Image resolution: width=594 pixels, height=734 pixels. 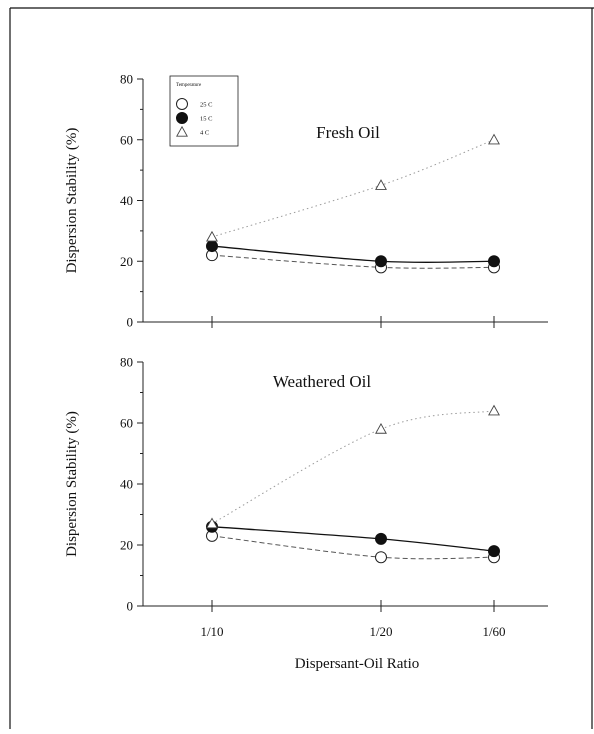 I want to click on weathered-y-tick-label: 0, so click(x=130, y=606).